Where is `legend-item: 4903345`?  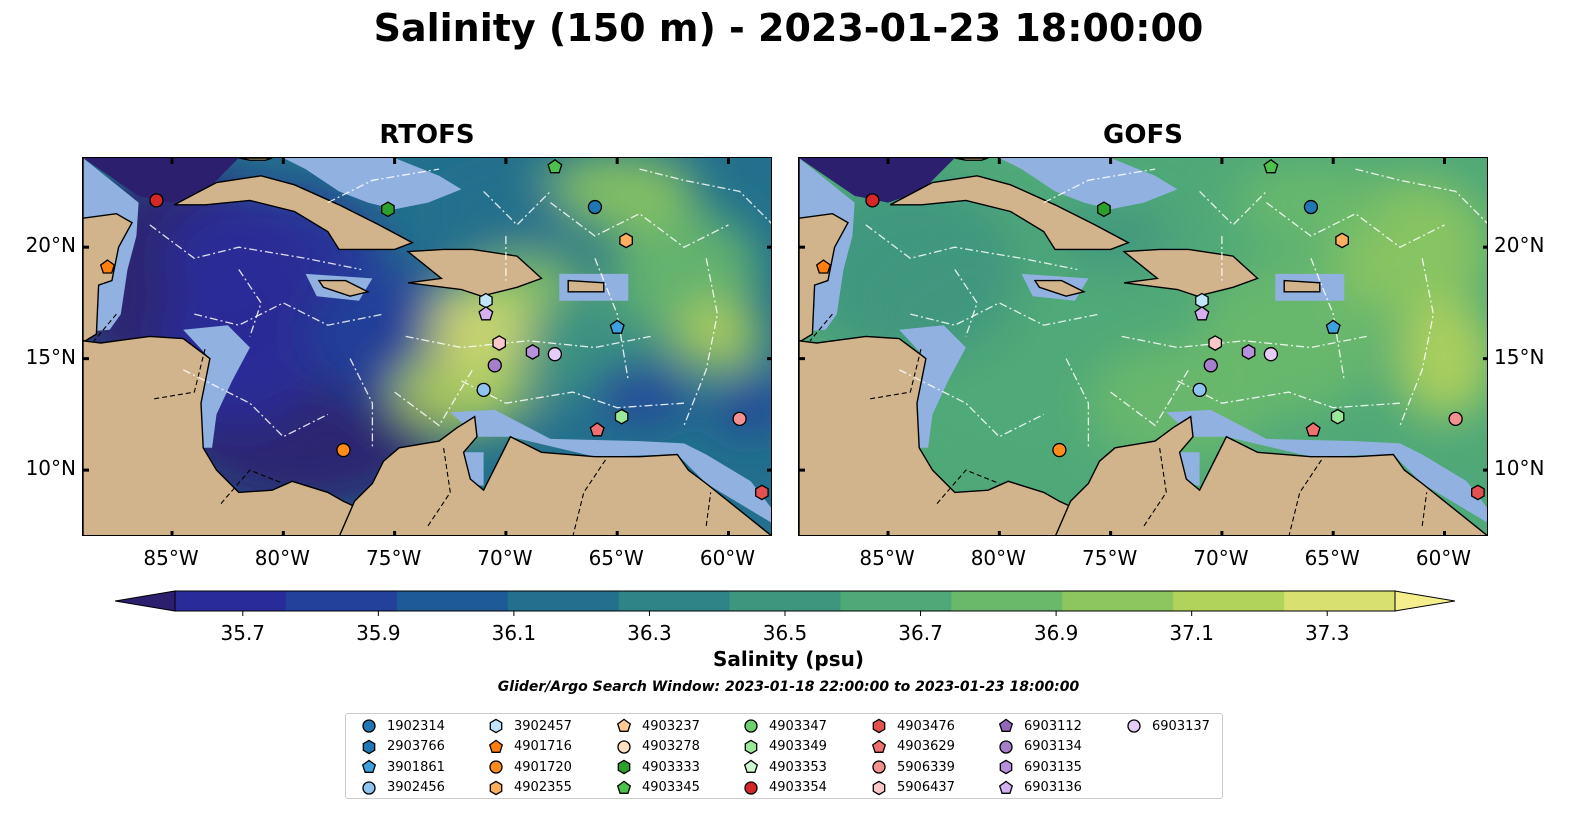 legend-item: 4903345 is located at coordinates (657, 788).